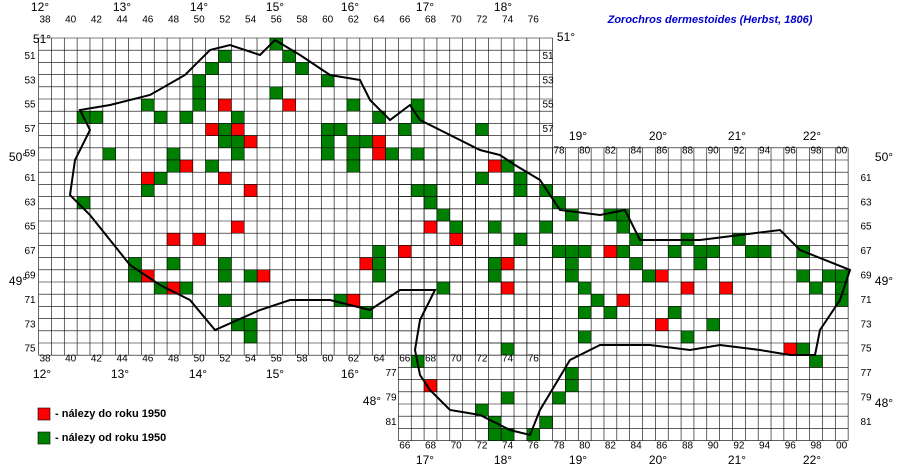  What do you see at coordinates (225, 20) in the screenshot?
I see `column-label: 52` at bounding box center [225, 20].